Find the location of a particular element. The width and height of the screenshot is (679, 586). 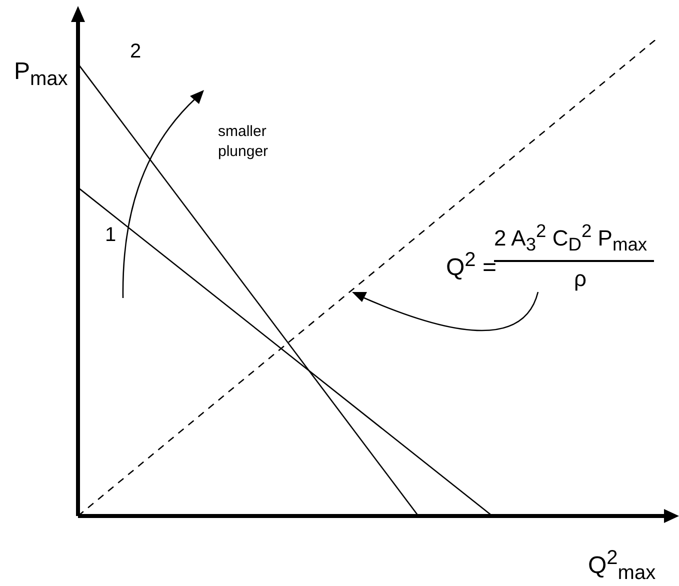

series-label: 1 is located at coordinates (110, 235).